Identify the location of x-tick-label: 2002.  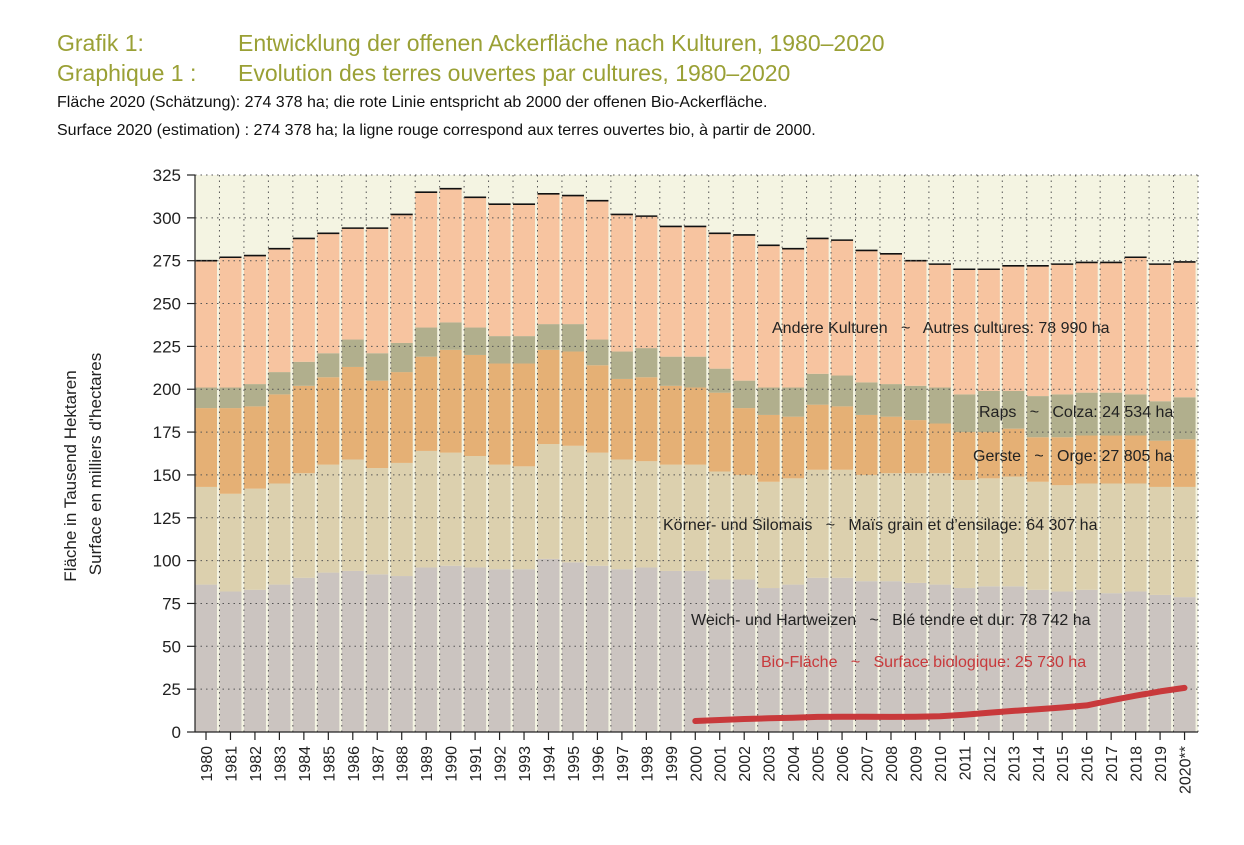
(745, 764).